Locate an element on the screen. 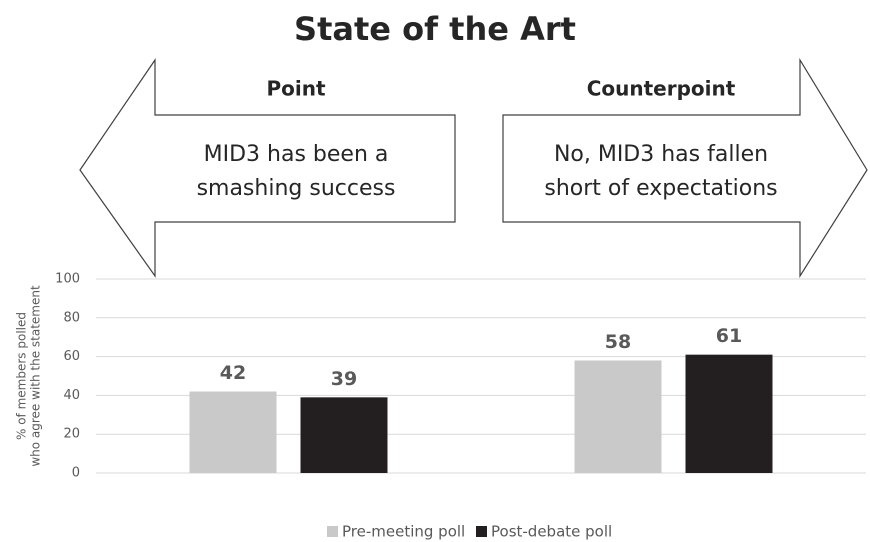 The image size is (870, 542). annotation-text: MID3 has been a is located at coordinates (296, 154).